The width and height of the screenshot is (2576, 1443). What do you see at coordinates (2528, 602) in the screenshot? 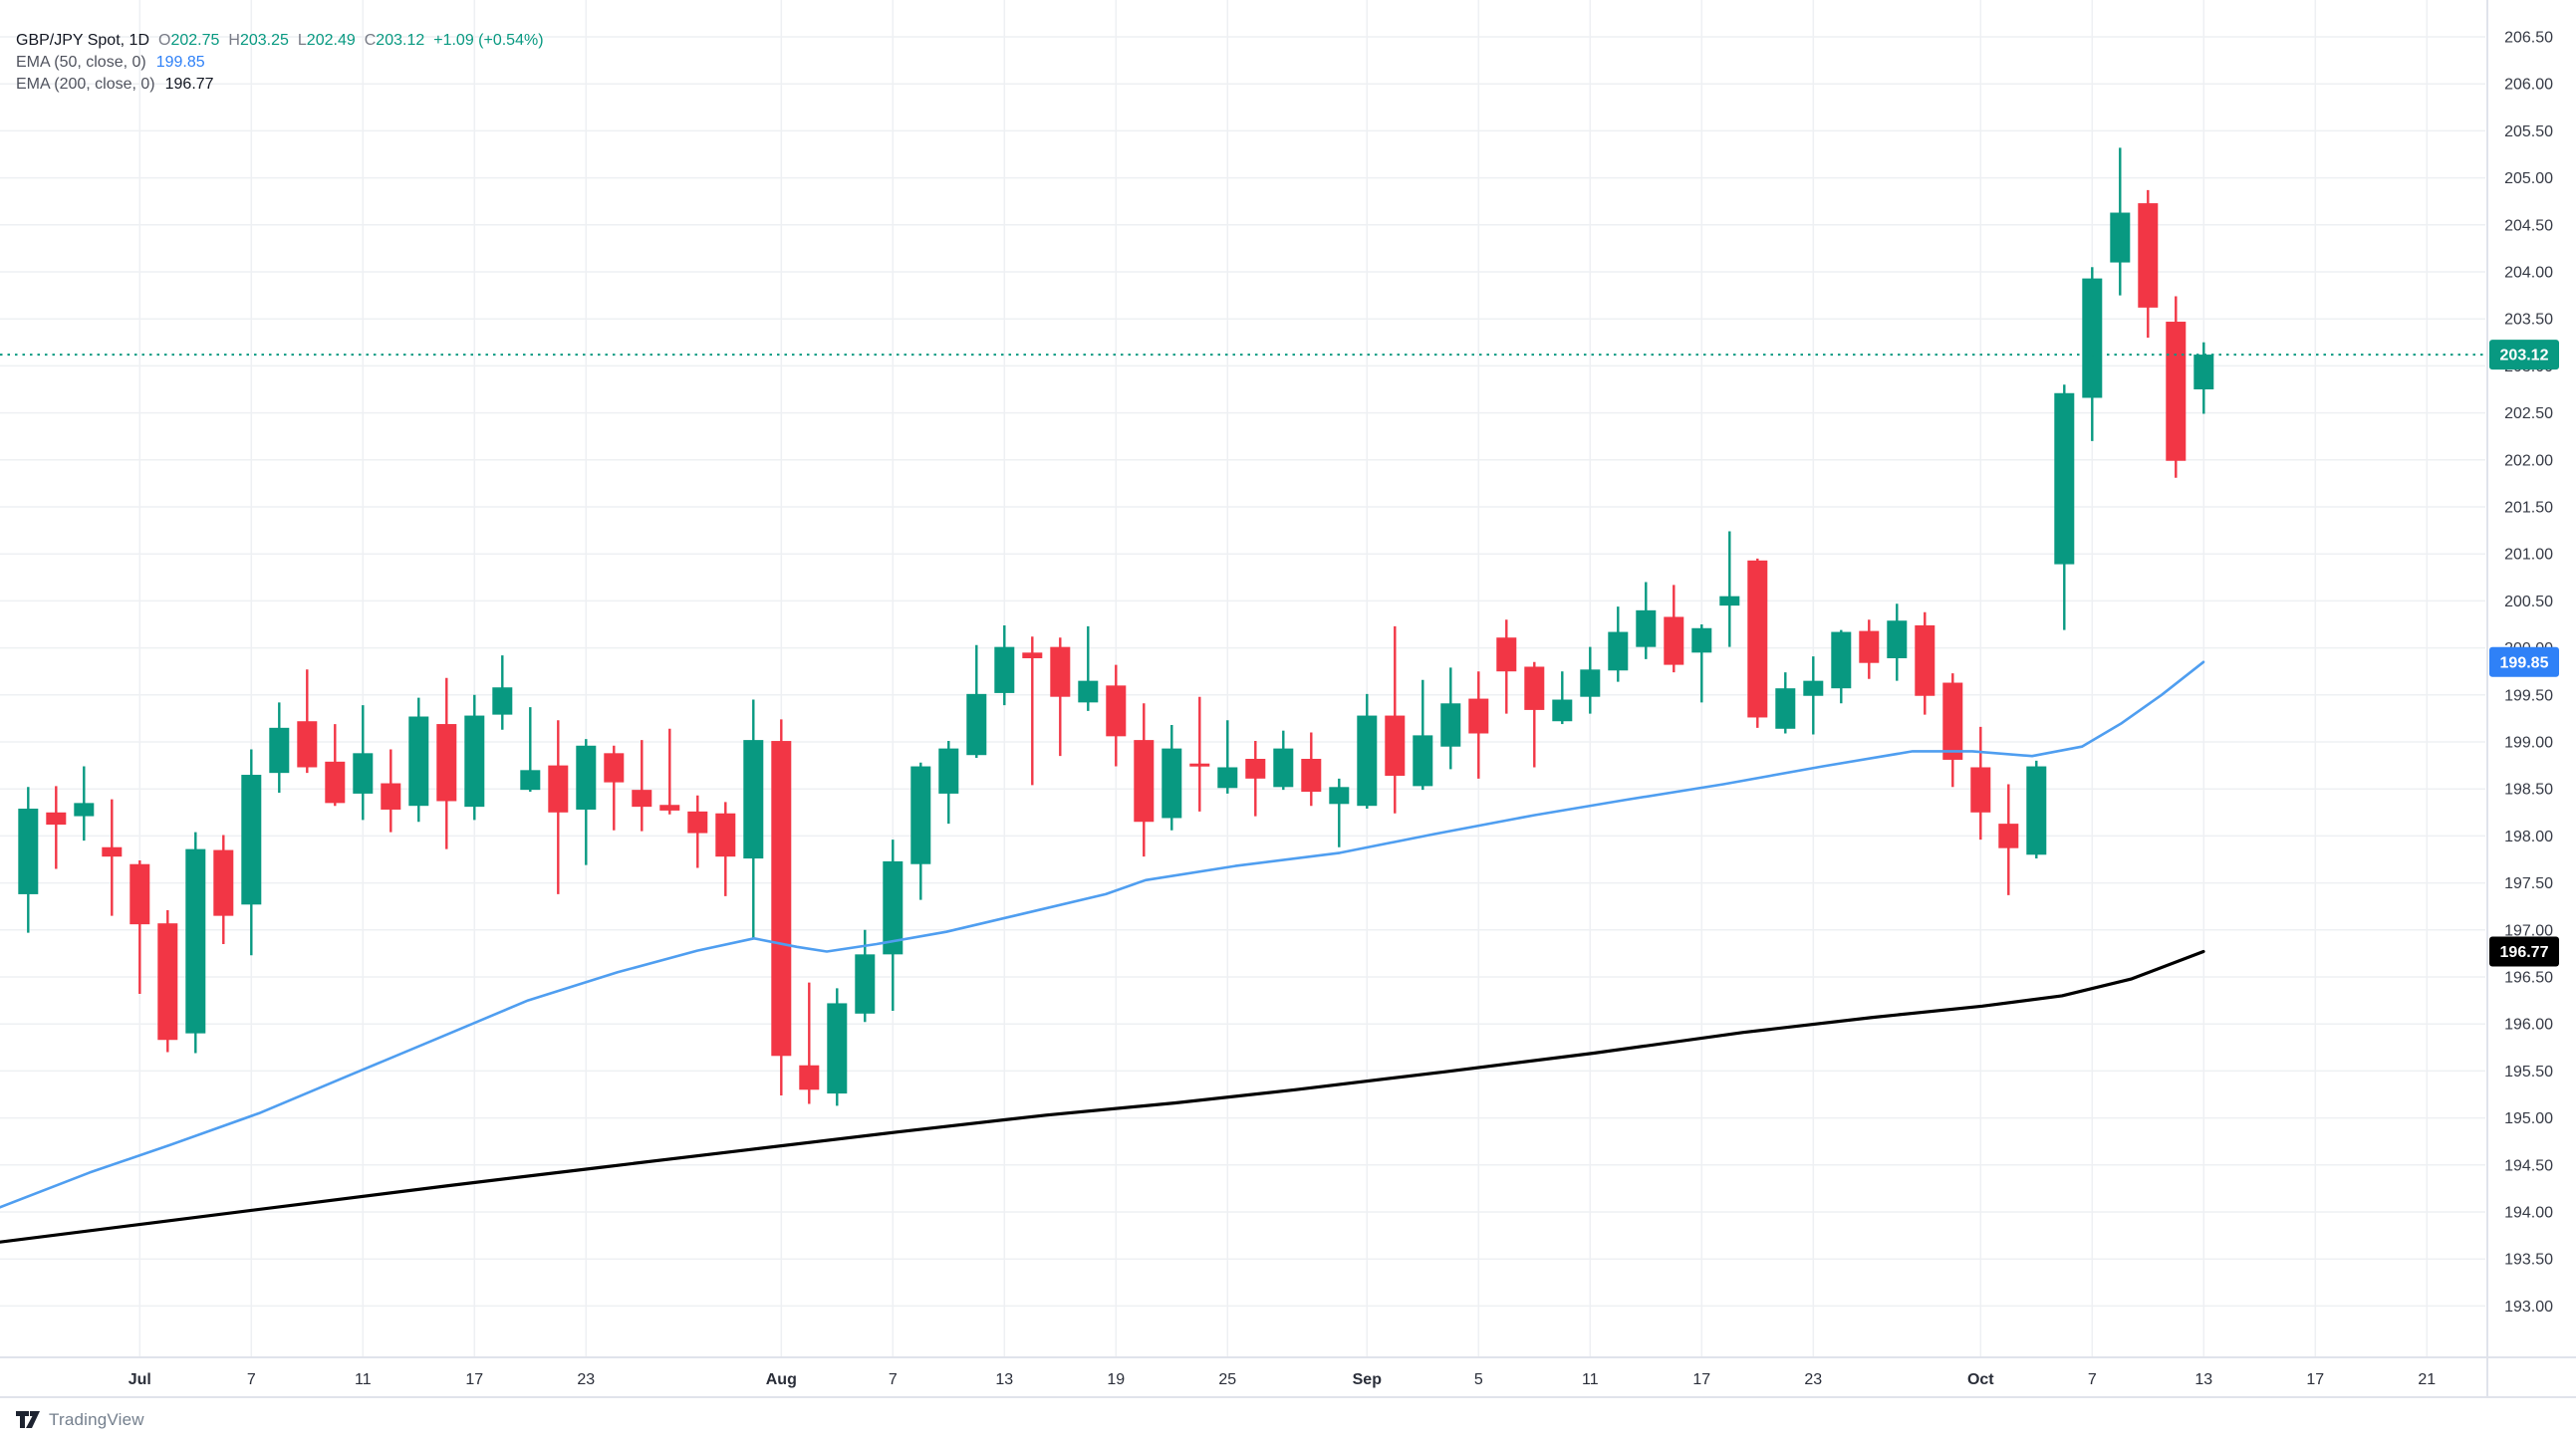
I see `y-axis-label: 200.50` at bounding box center [2528, 602].